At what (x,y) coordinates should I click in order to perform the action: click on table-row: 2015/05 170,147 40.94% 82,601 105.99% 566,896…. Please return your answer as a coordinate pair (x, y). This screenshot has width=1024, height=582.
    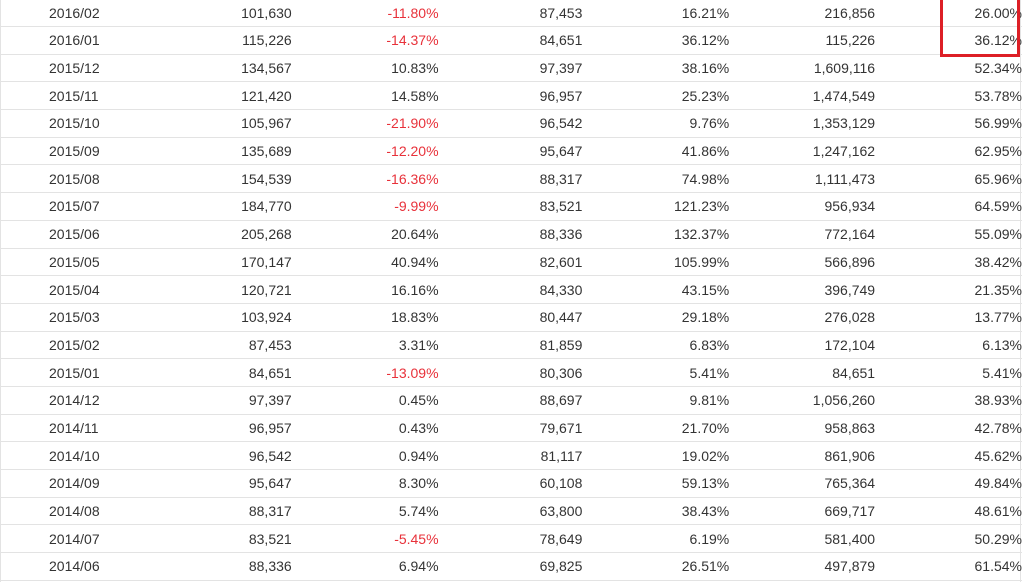
    Looking at the image, I should click on (511, 262).